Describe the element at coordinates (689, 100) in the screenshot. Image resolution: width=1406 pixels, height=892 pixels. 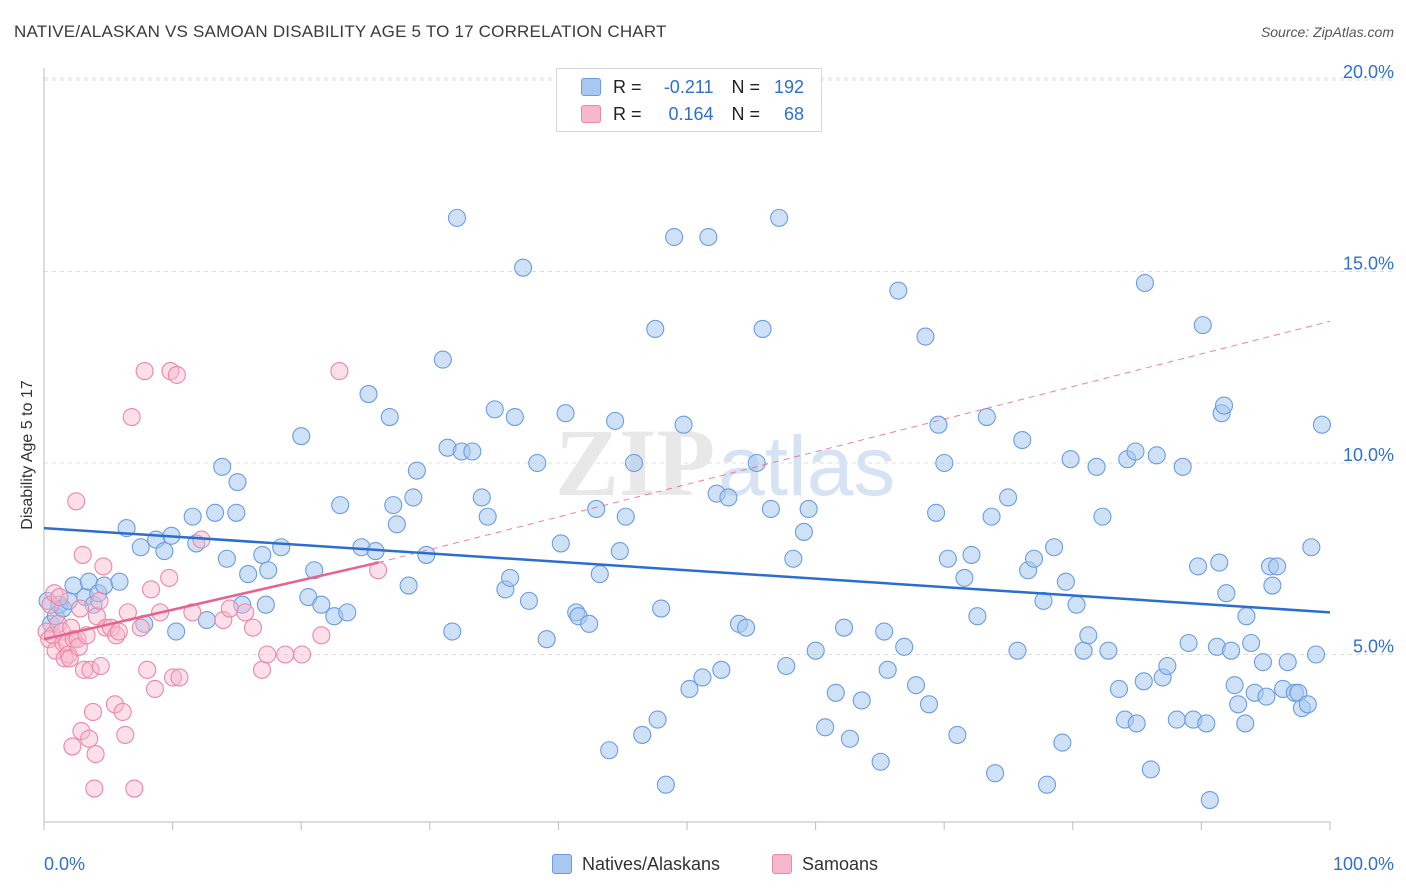
I see `legend: R = -0.211 N = 192 R = 0.164 N = 68` at that location.